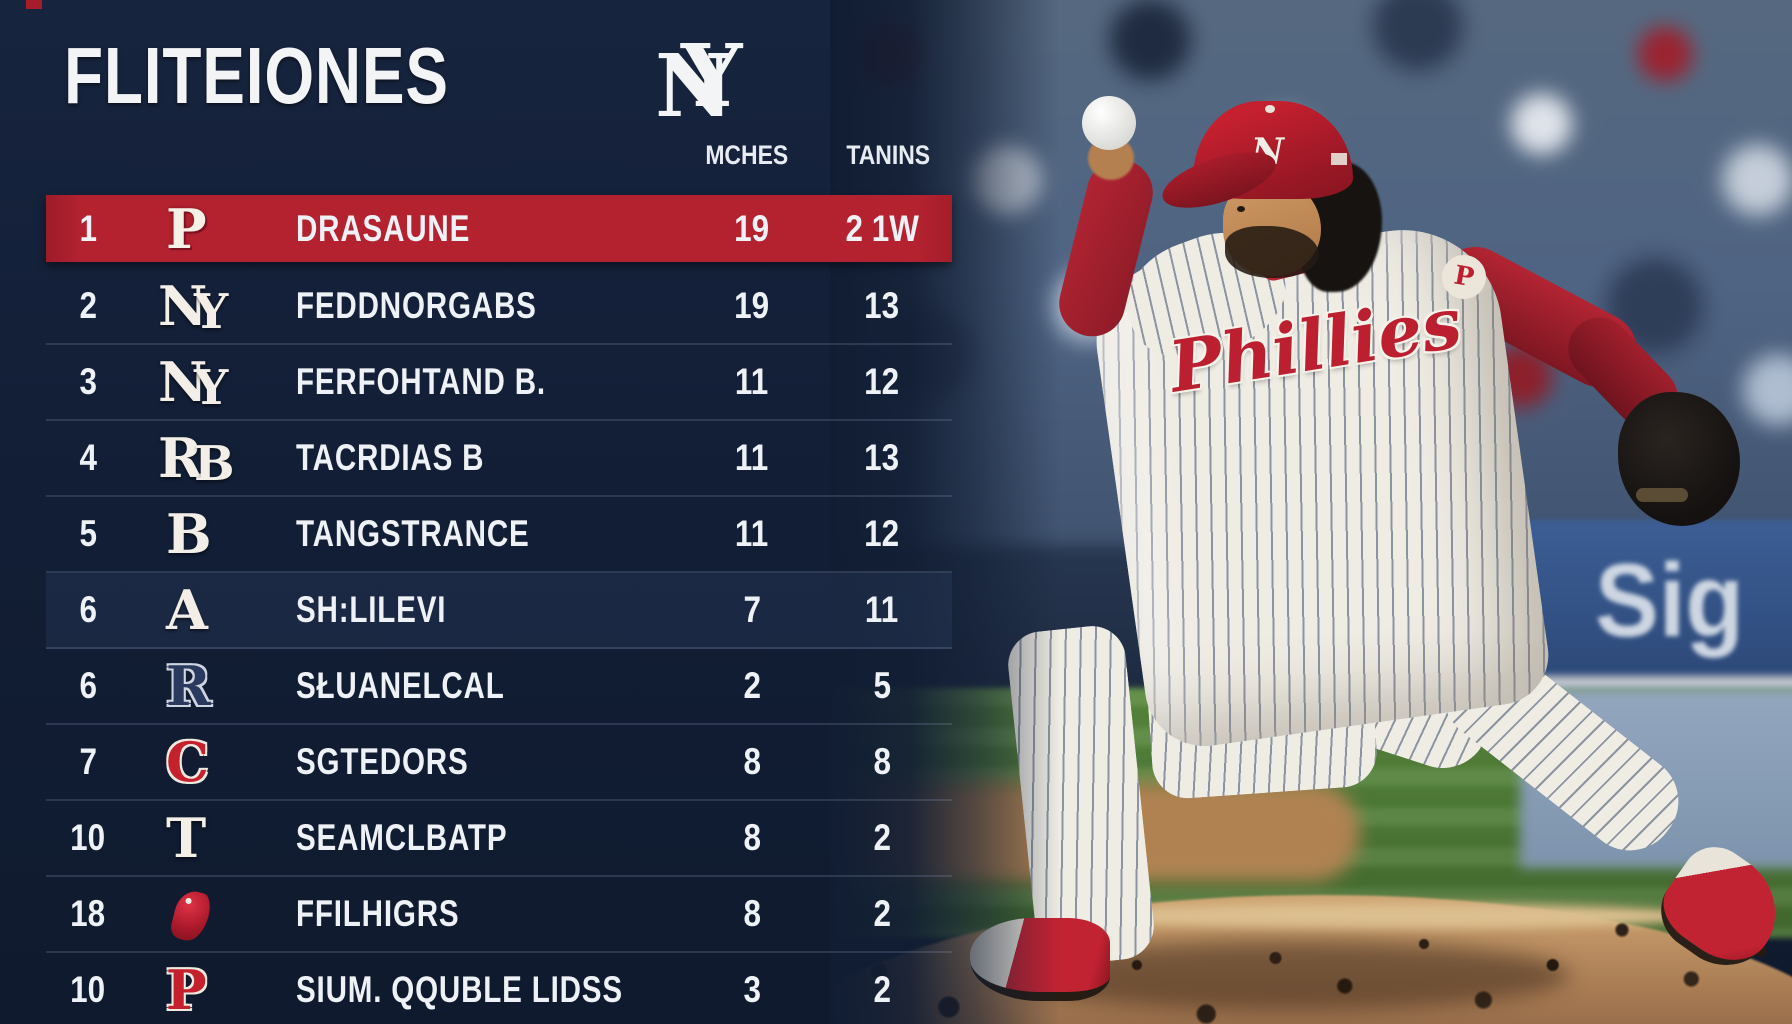  What do you see at coordinates (882, 228) in the screenshot?
I see `tanins-cell: 2 1W` at bounding box center [882, 228].